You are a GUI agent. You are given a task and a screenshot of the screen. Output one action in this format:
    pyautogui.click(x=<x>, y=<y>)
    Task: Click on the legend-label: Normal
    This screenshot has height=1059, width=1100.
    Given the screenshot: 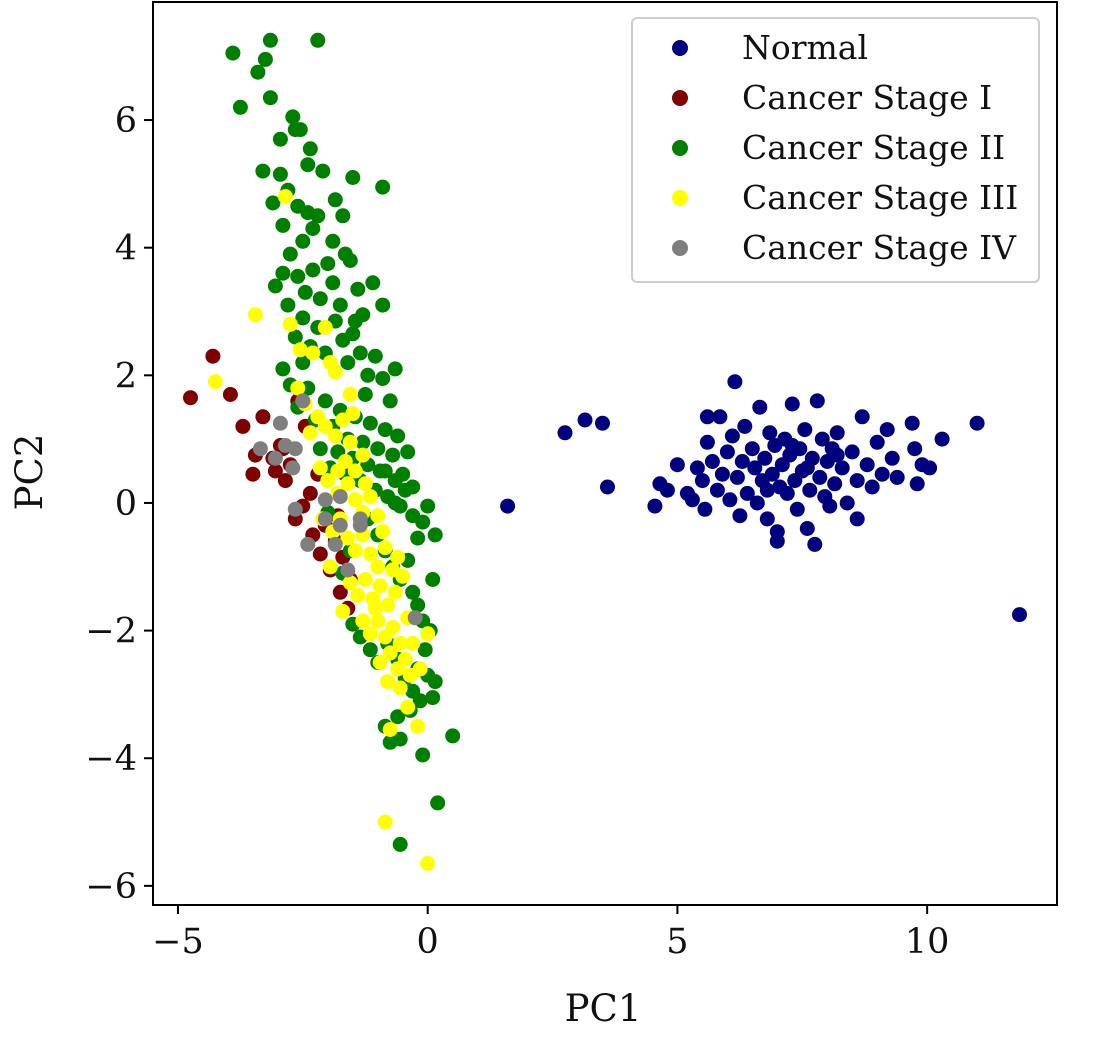 What is the action you would take?
    pyautogui.click(x=805, y=47)
    